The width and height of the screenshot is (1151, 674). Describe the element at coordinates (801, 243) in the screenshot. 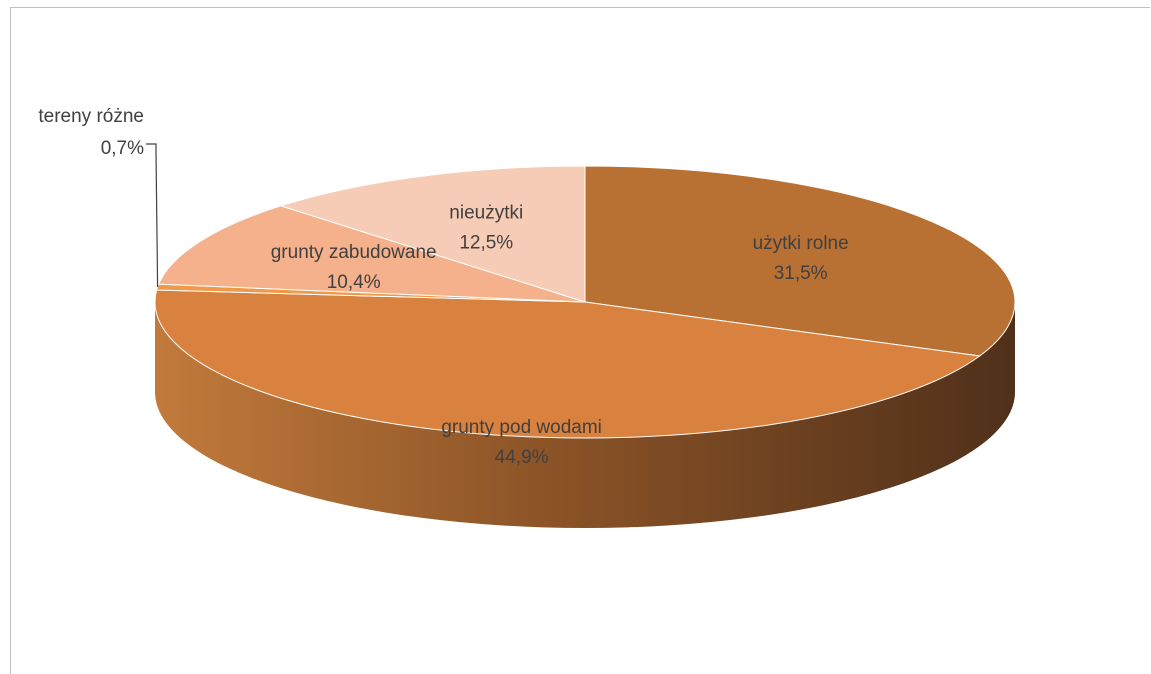

I see `slice-name-label-0: użytki rolne` at that location.